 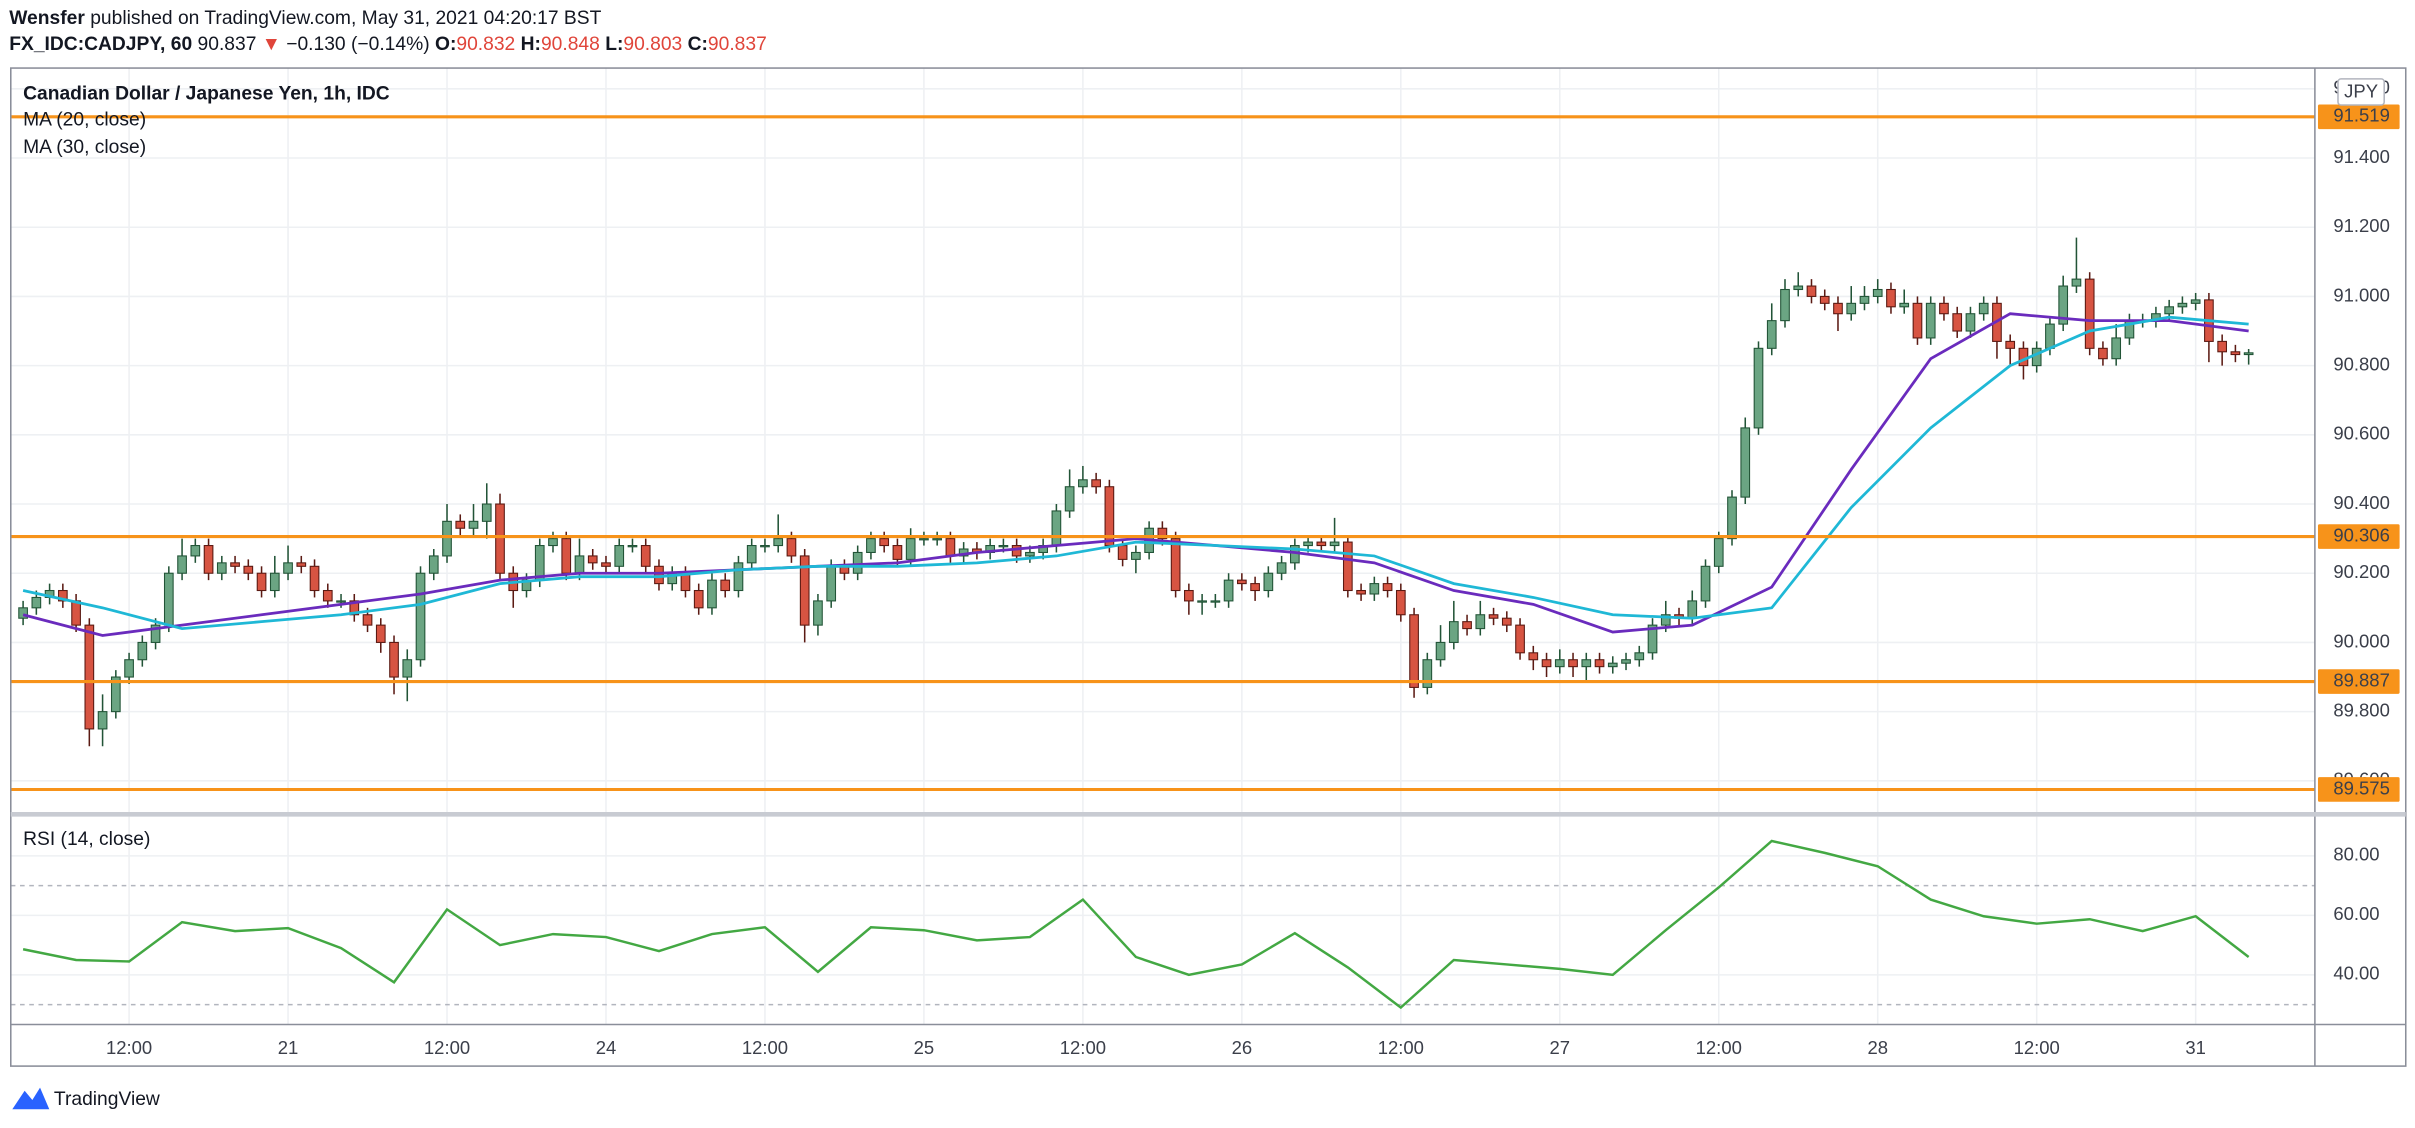 I want to click on low: 90.803, so click(x=652, y=44).